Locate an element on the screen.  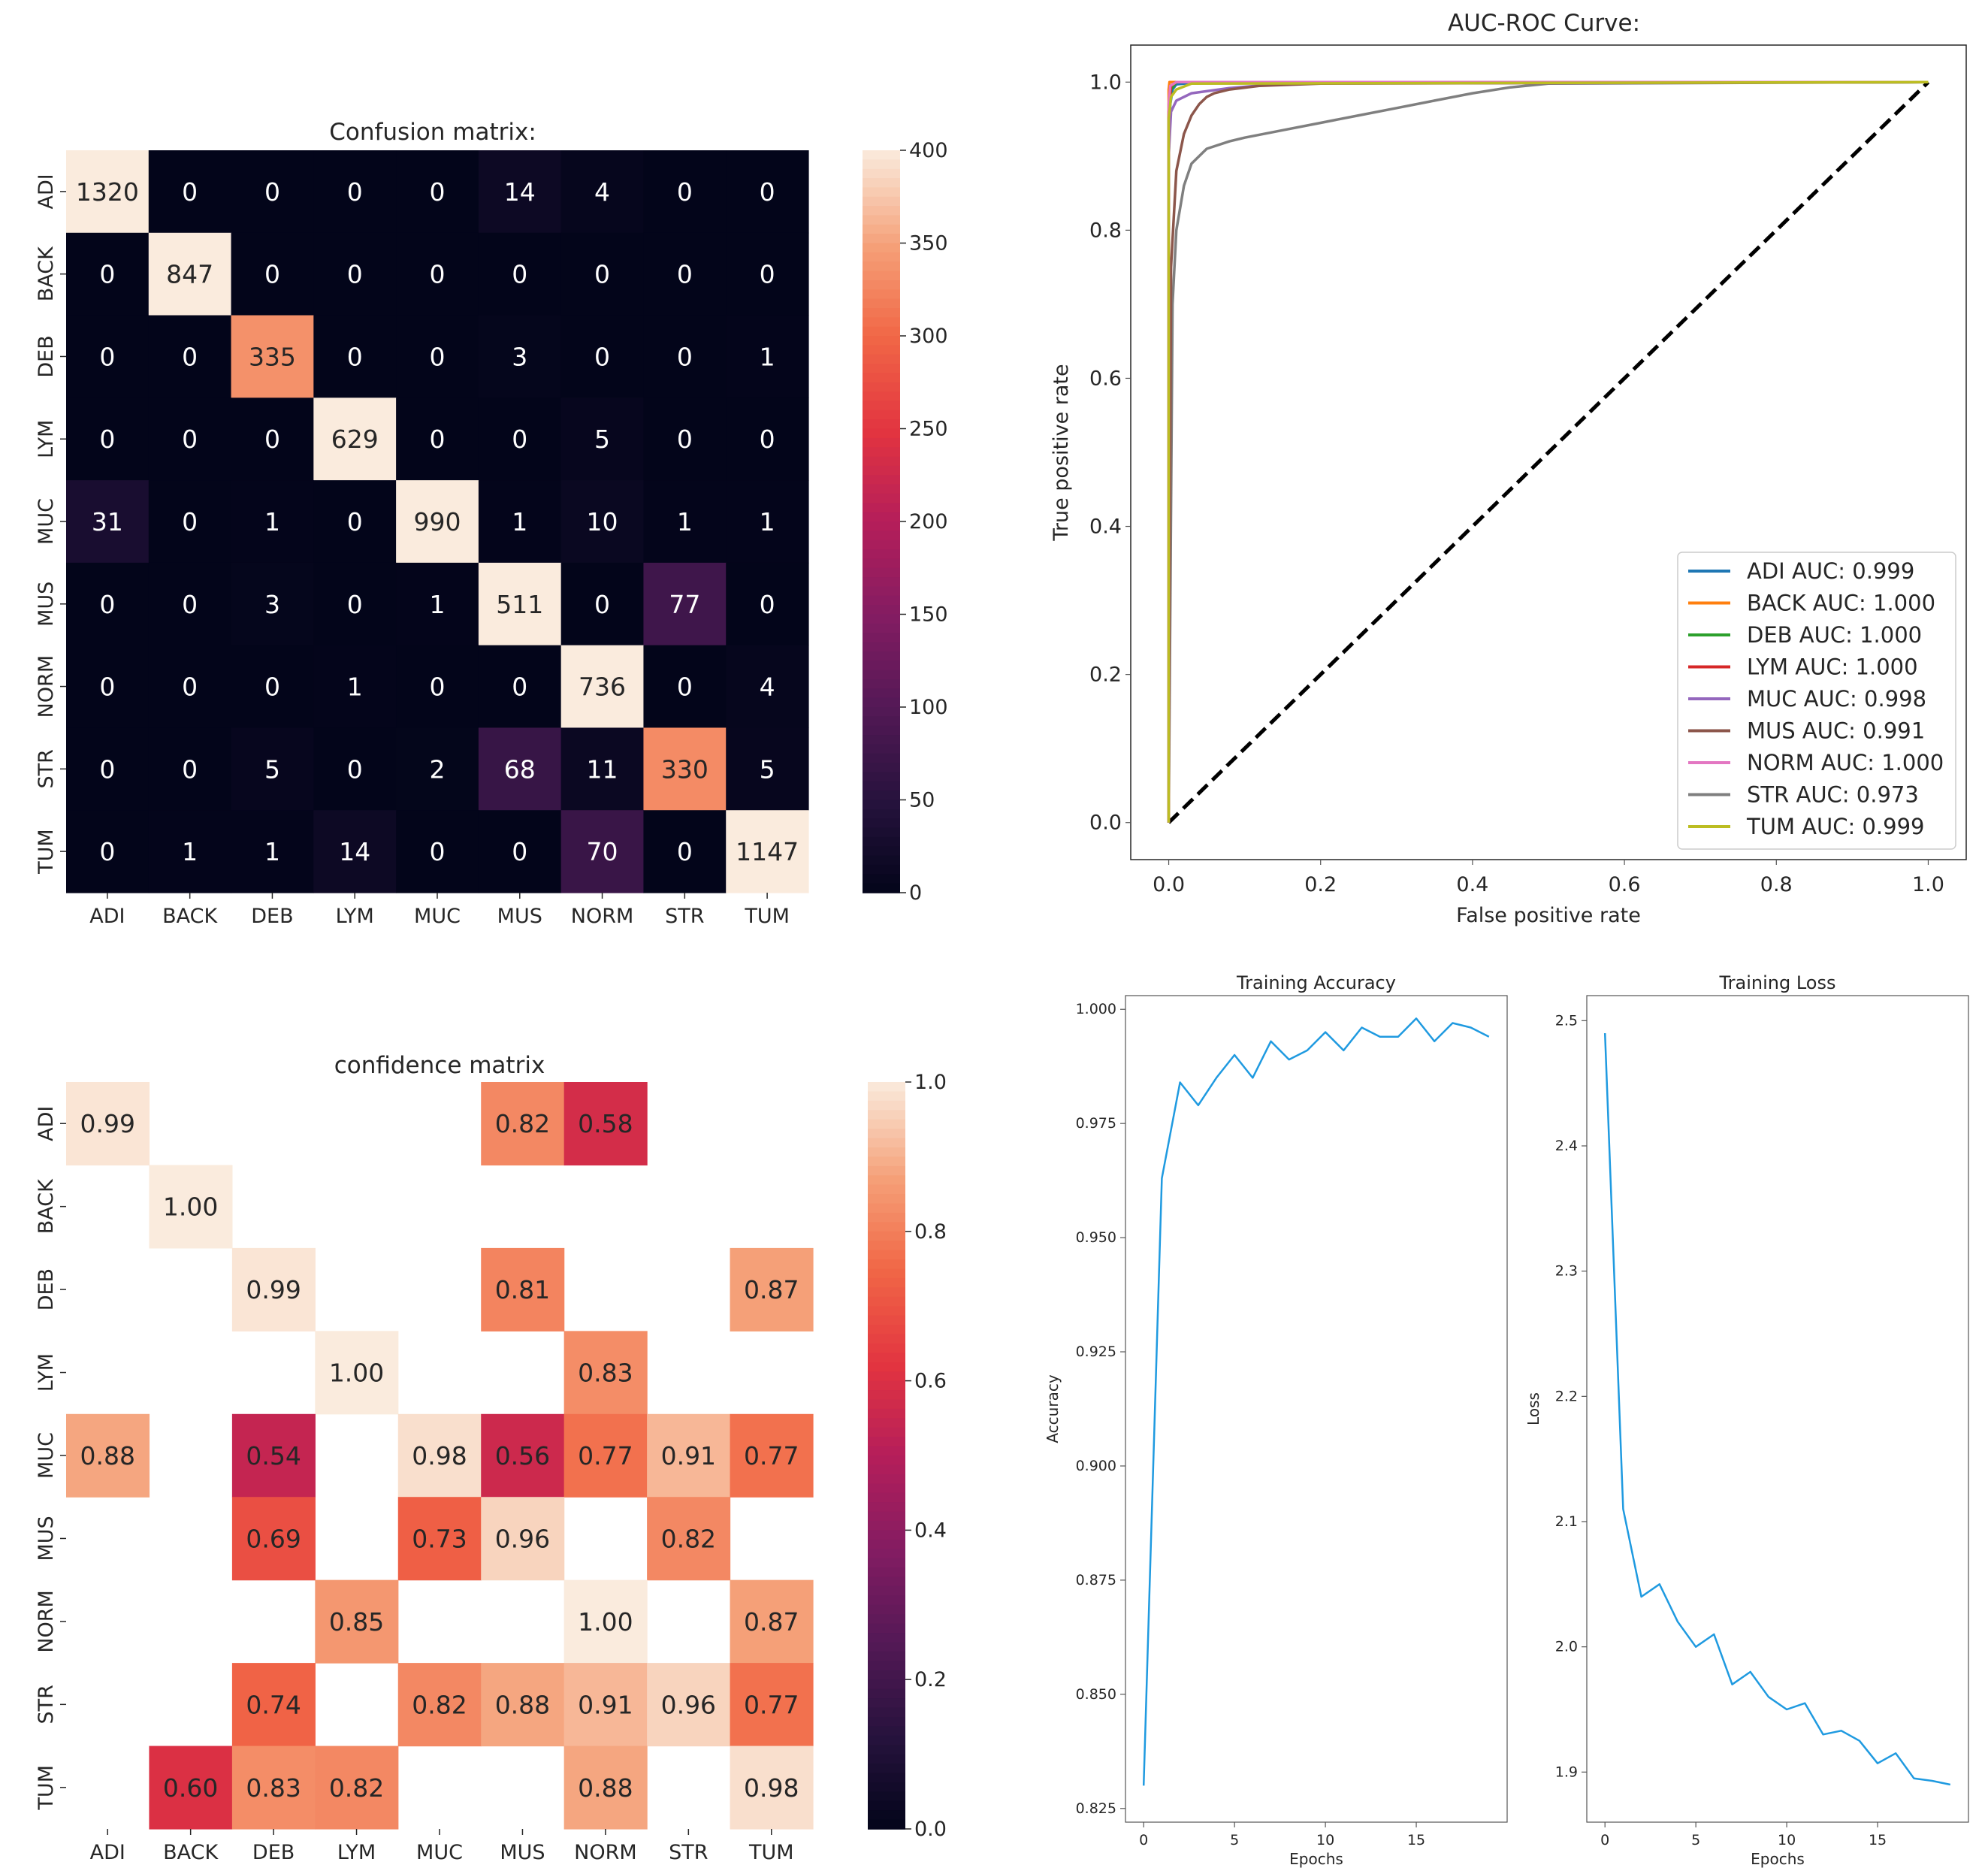
cm-colorbar-label: 150 is located at coordinates (928, 615).